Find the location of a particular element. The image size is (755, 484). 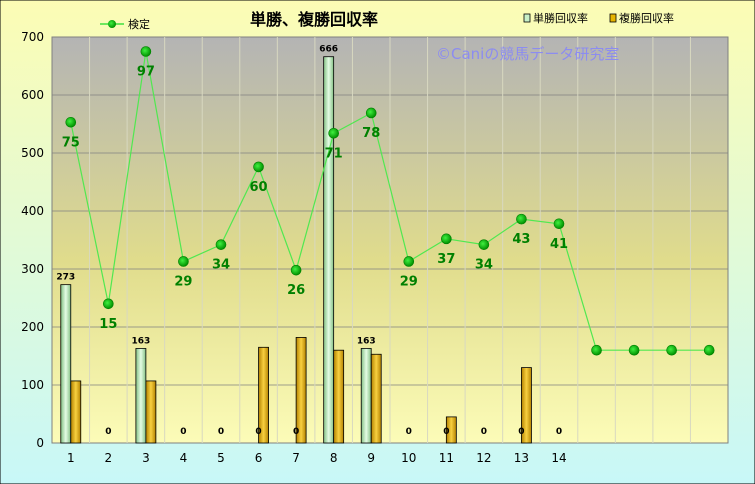

point-value-label: 37 is located at coordinates (446, 259).